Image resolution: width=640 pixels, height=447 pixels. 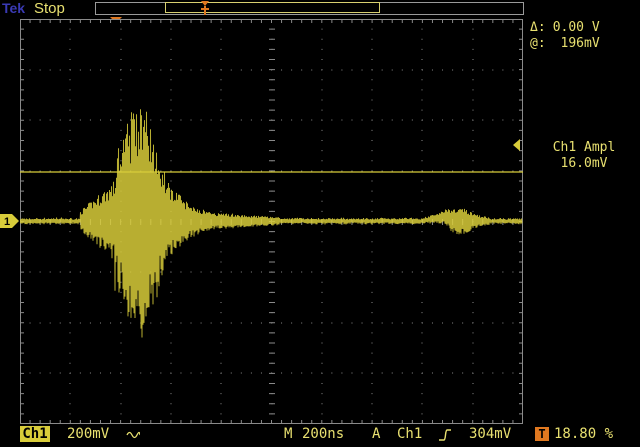 I want to click on ac-coupling-icon, so click(x=133, y=435).